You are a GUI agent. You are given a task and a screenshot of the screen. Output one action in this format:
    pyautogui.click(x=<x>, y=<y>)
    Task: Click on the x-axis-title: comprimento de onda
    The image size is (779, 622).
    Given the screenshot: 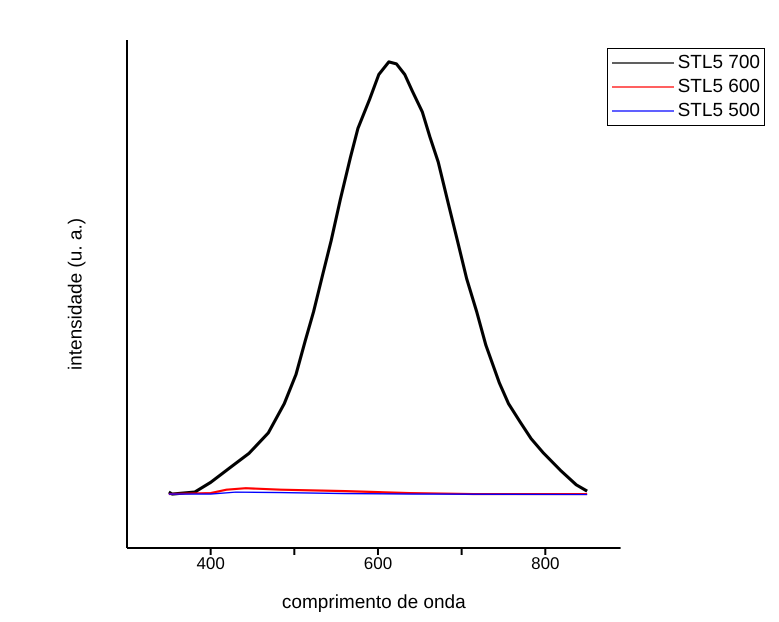 What is the action you would take?
    pyautogui.click(x=374, y=602)
    